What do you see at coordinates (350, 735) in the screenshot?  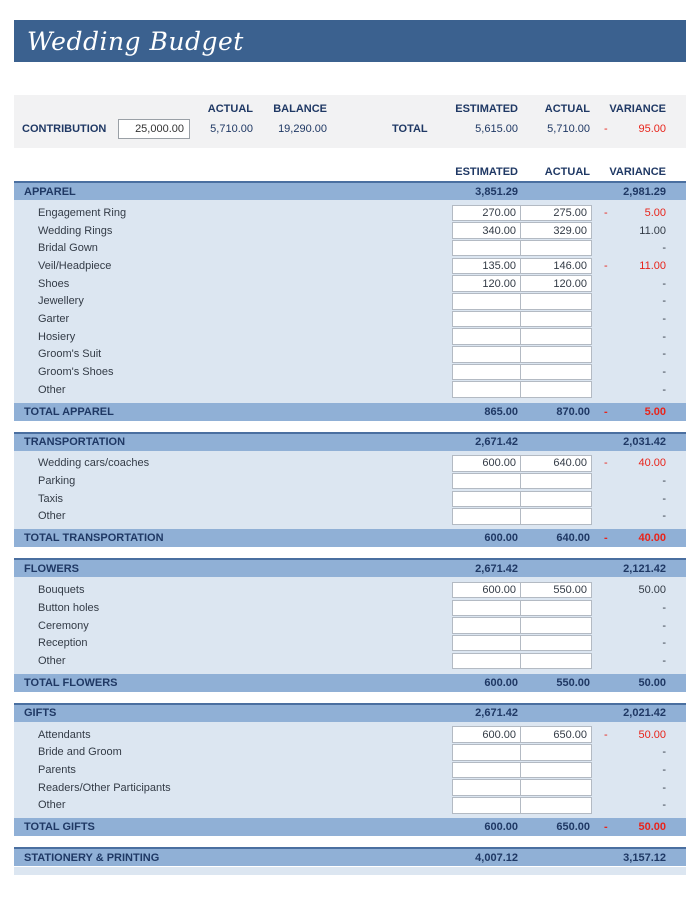 I see `budget-item-row: Attendants - 50.00` at bounding box center [350, 735].